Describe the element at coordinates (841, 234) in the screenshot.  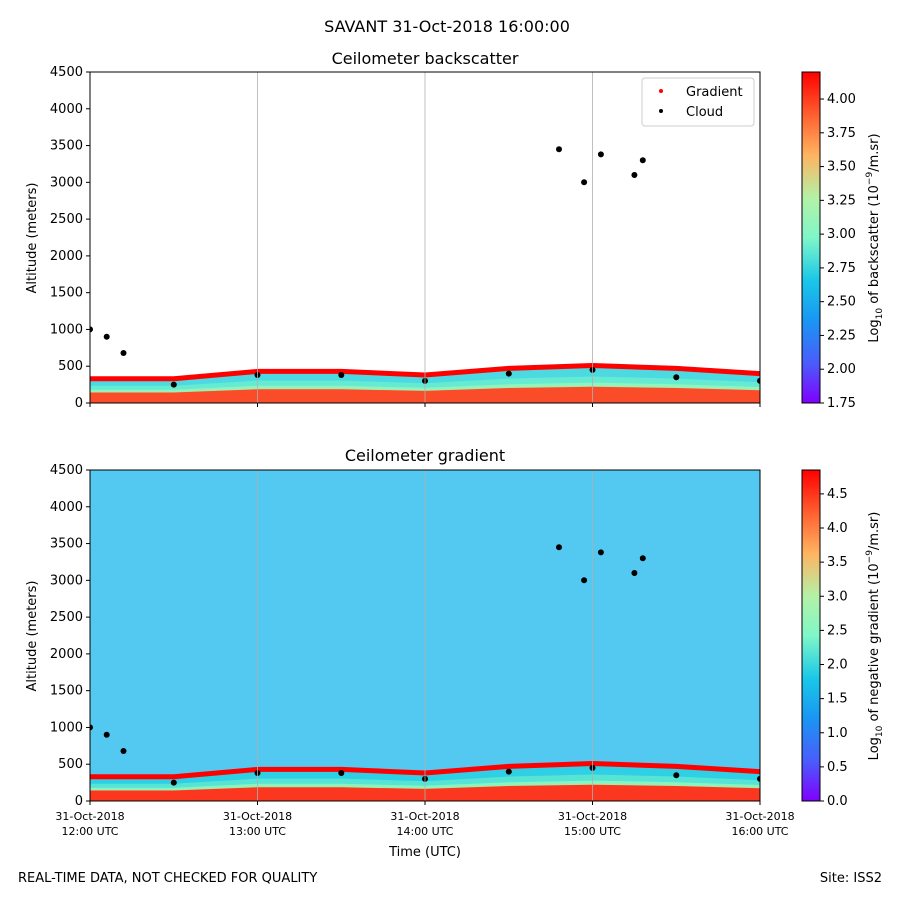
I see `colorbar-tick-label-5: 3.00` at that location.